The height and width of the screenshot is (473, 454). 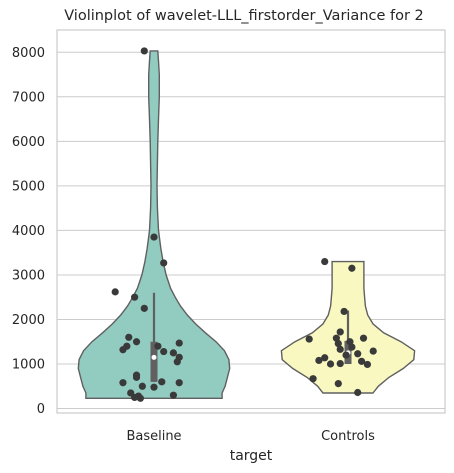 I want to click on y-axis-ticks: 0 1000 2000 3000 4000 5000 6000 7000 8000, so click(x=28, y=231).